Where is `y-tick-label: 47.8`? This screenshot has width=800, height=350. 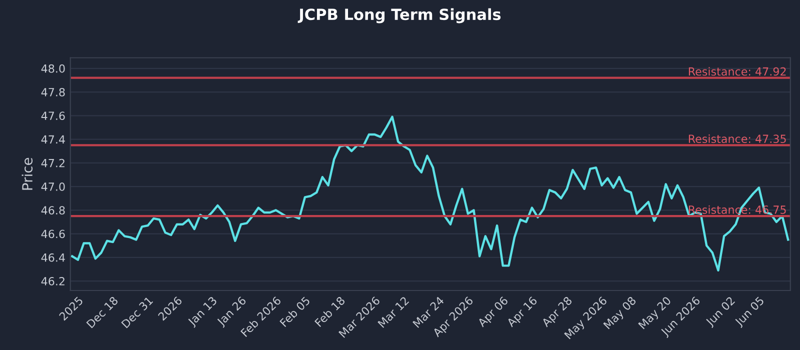
y-tick-label: 47.8 is located at coordinates (53, 92).